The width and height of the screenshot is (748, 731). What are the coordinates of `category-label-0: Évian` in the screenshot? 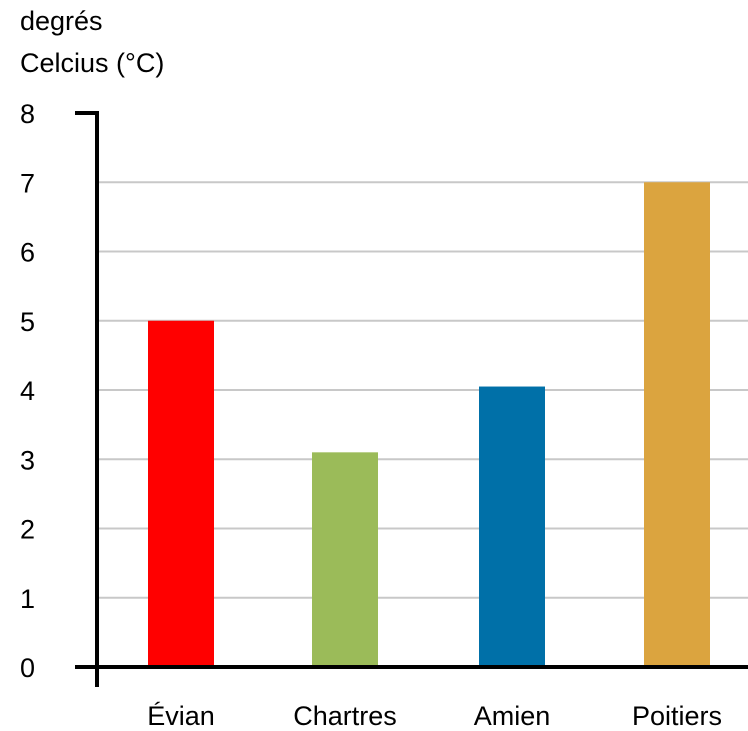 It's located at (181, 716).